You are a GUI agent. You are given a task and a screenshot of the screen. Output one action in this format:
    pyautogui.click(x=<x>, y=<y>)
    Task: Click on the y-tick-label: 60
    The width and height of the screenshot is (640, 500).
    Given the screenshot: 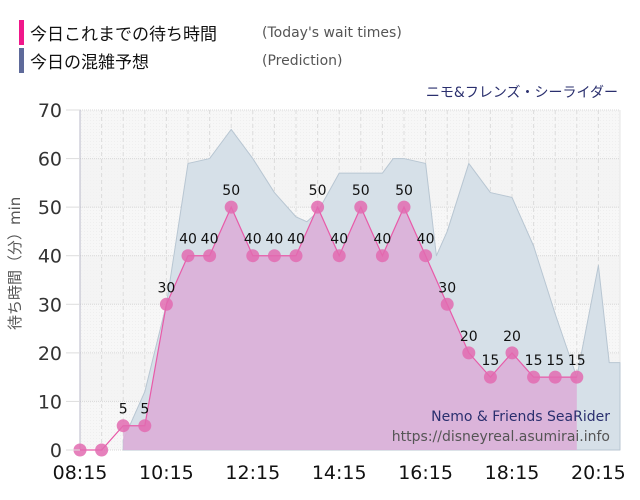 What is the action you would take?
    pyautogui.click(x=50, y=160)
    